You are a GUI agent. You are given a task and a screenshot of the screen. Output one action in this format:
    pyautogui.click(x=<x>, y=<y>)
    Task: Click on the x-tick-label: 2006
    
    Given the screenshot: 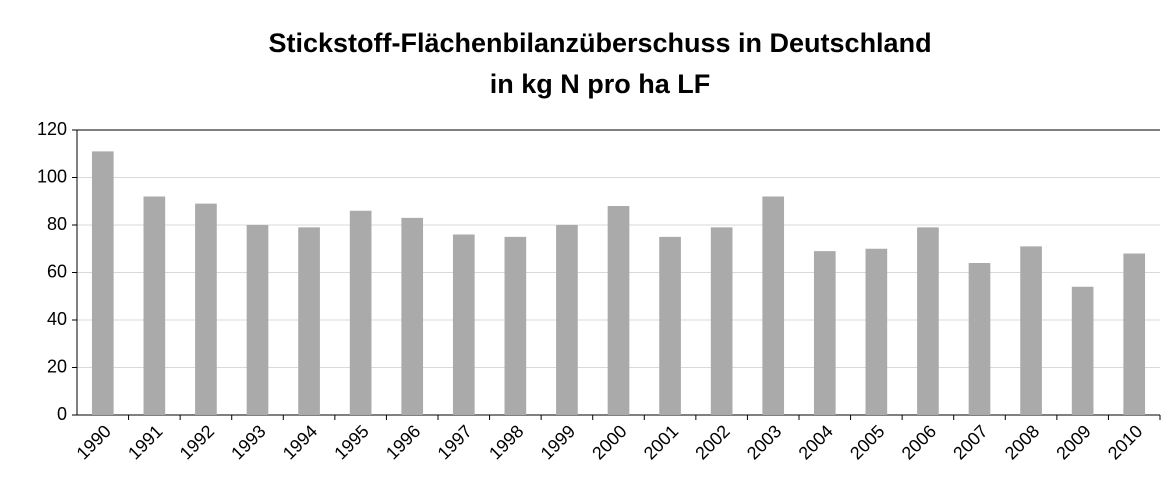 What is the action you would take?
    pyautogui.click(x=919, y=442)
    